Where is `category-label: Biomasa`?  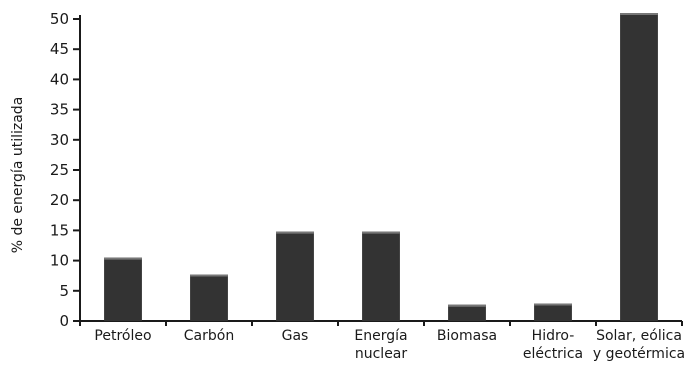
category-label: Biomasa is located at coordinates (467, 336).